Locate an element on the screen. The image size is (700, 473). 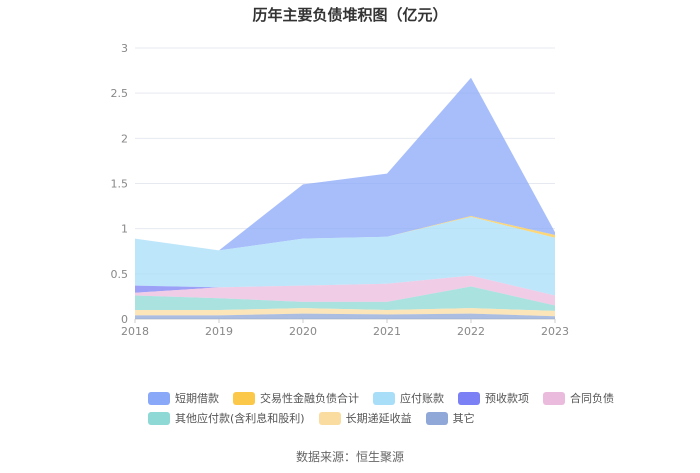
y-tick-label: 2.5 is located at coordinates (120, 93).